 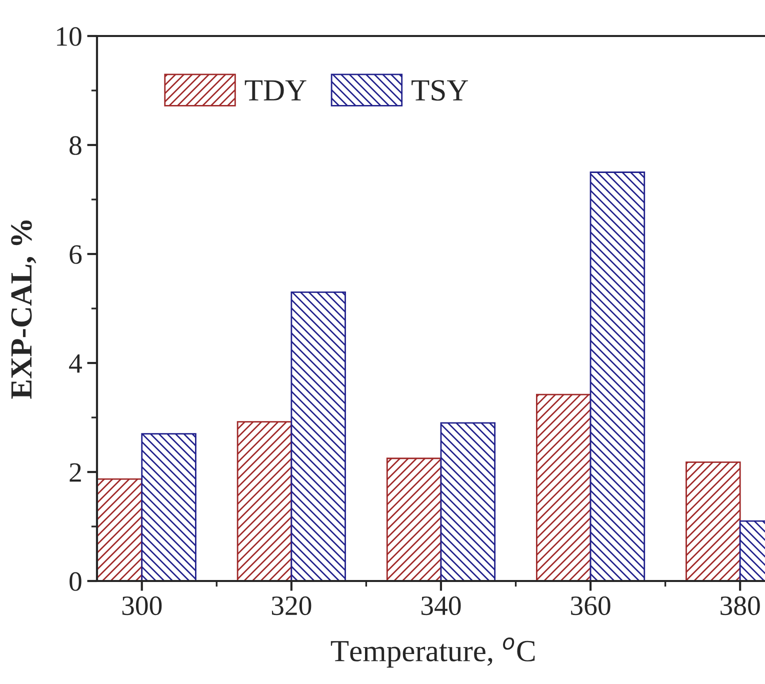 I want to click on x-tick-label: 340, so click(x=441, y=606).